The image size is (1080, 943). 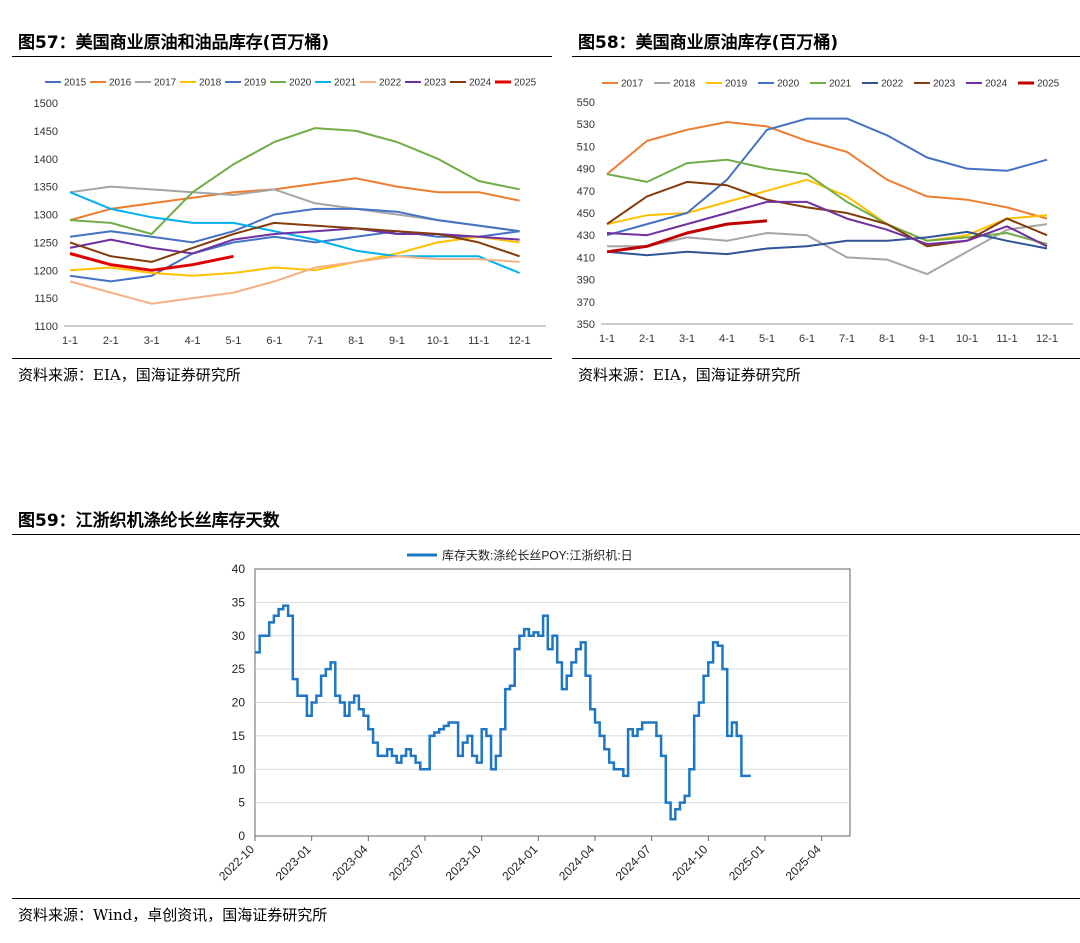 I want to click on x-tick-label: 2023-04, so click(x=349, y=862).